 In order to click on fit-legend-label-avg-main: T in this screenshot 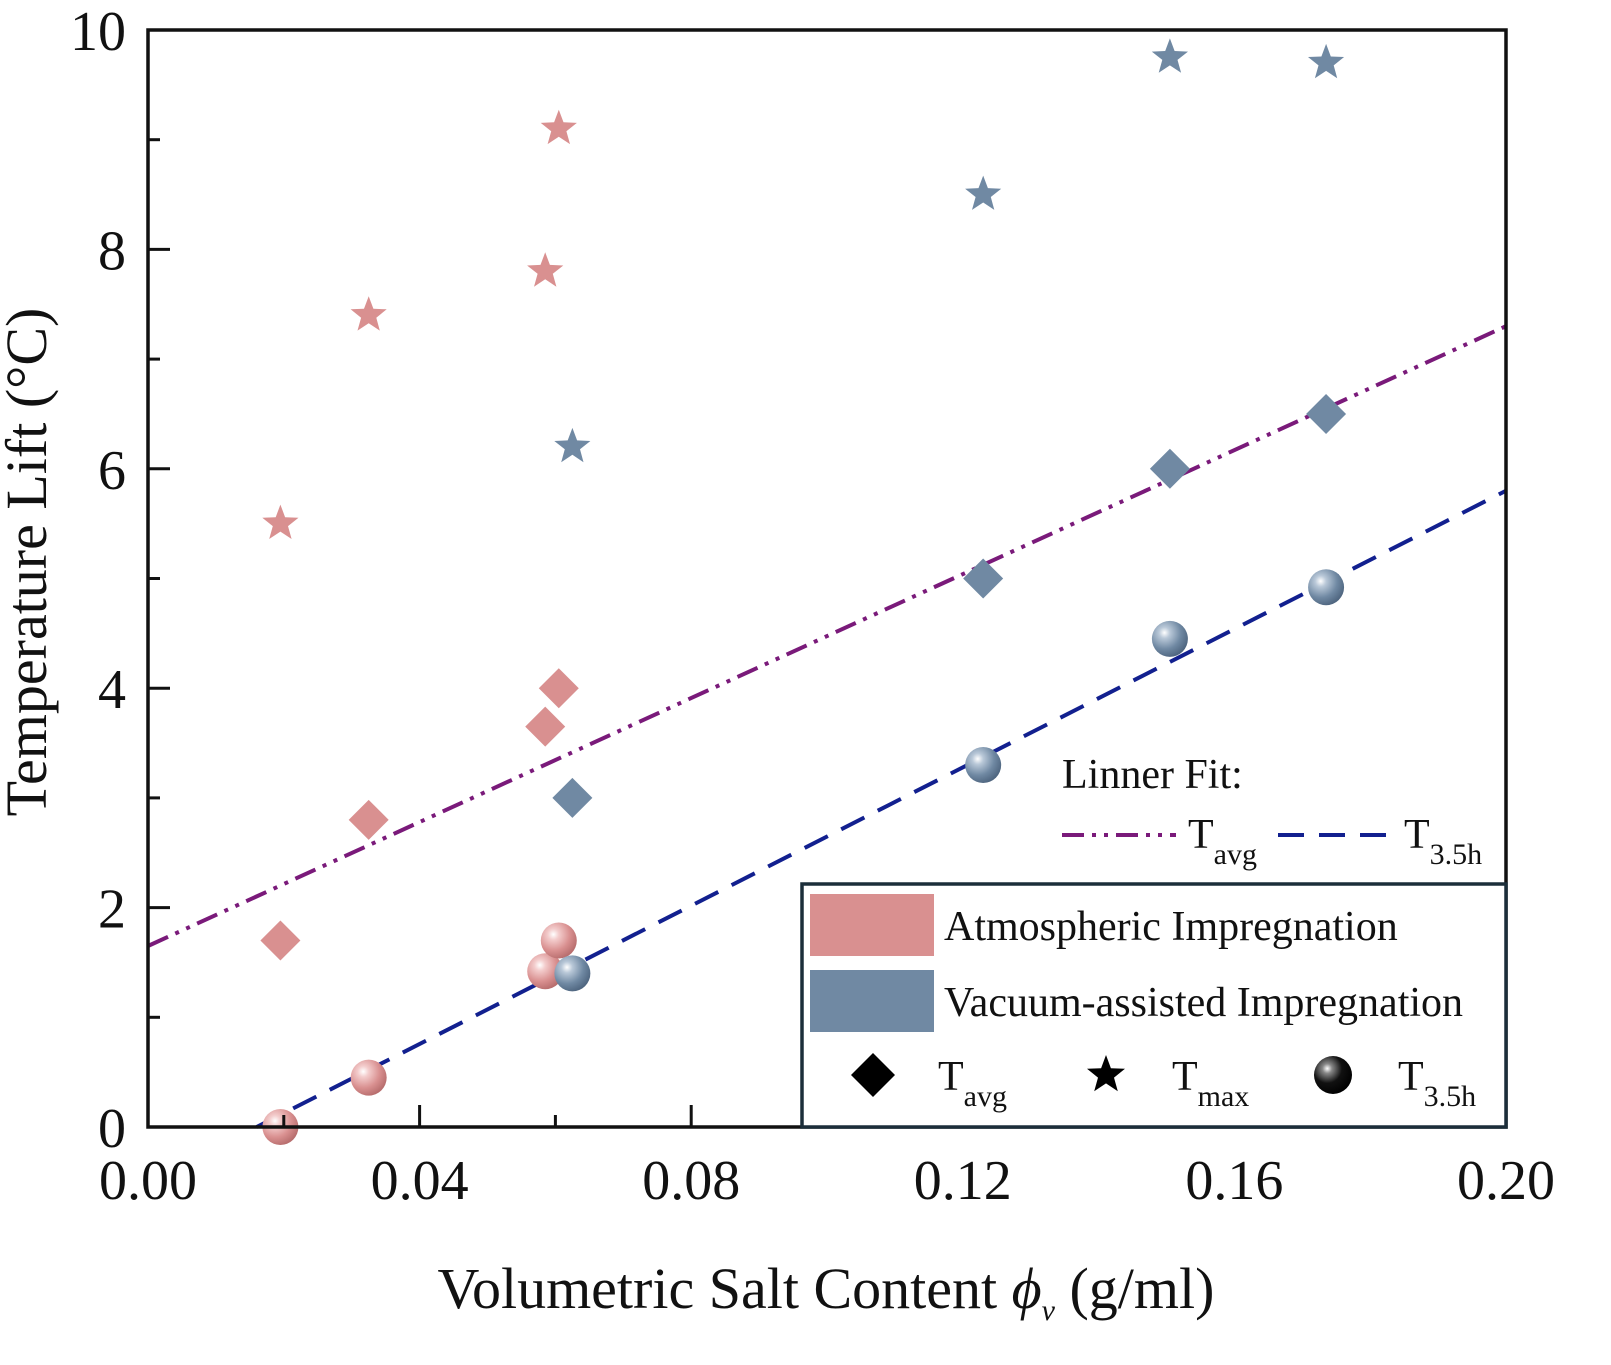, I will do `click(1201, 835)`.